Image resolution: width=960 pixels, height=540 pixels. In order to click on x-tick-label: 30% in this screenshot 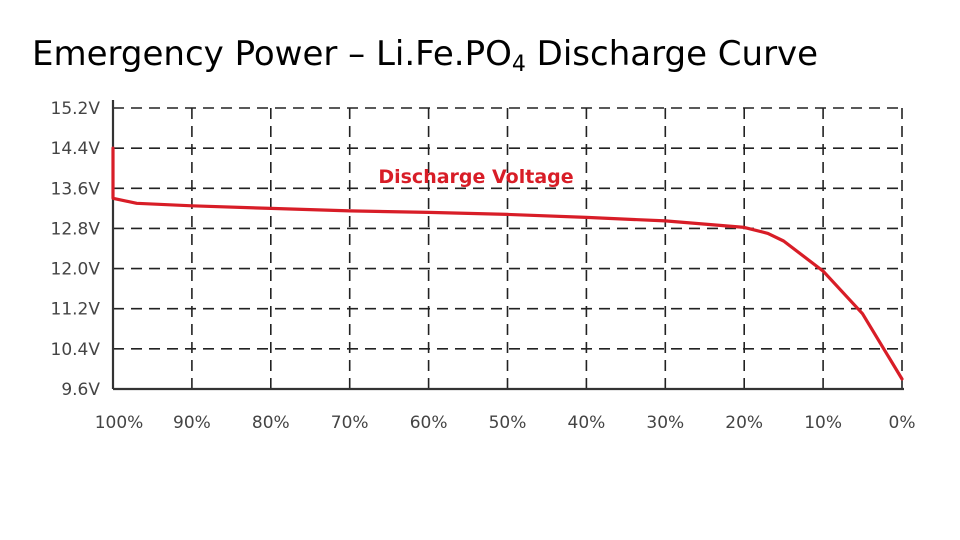, I will do `click(665, 423)`.